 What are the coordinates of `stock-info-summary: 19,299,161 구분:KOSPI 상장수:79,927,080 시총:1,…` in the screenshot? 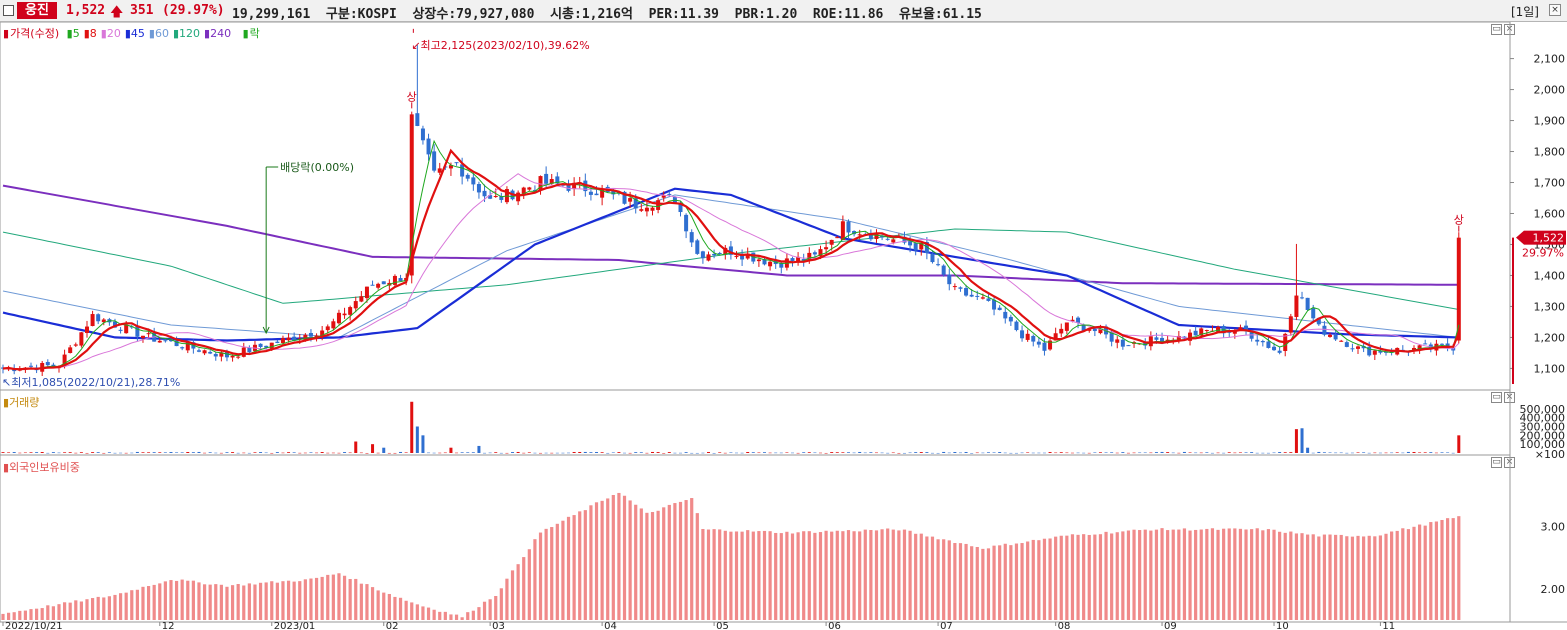 It's located at (607, 14).